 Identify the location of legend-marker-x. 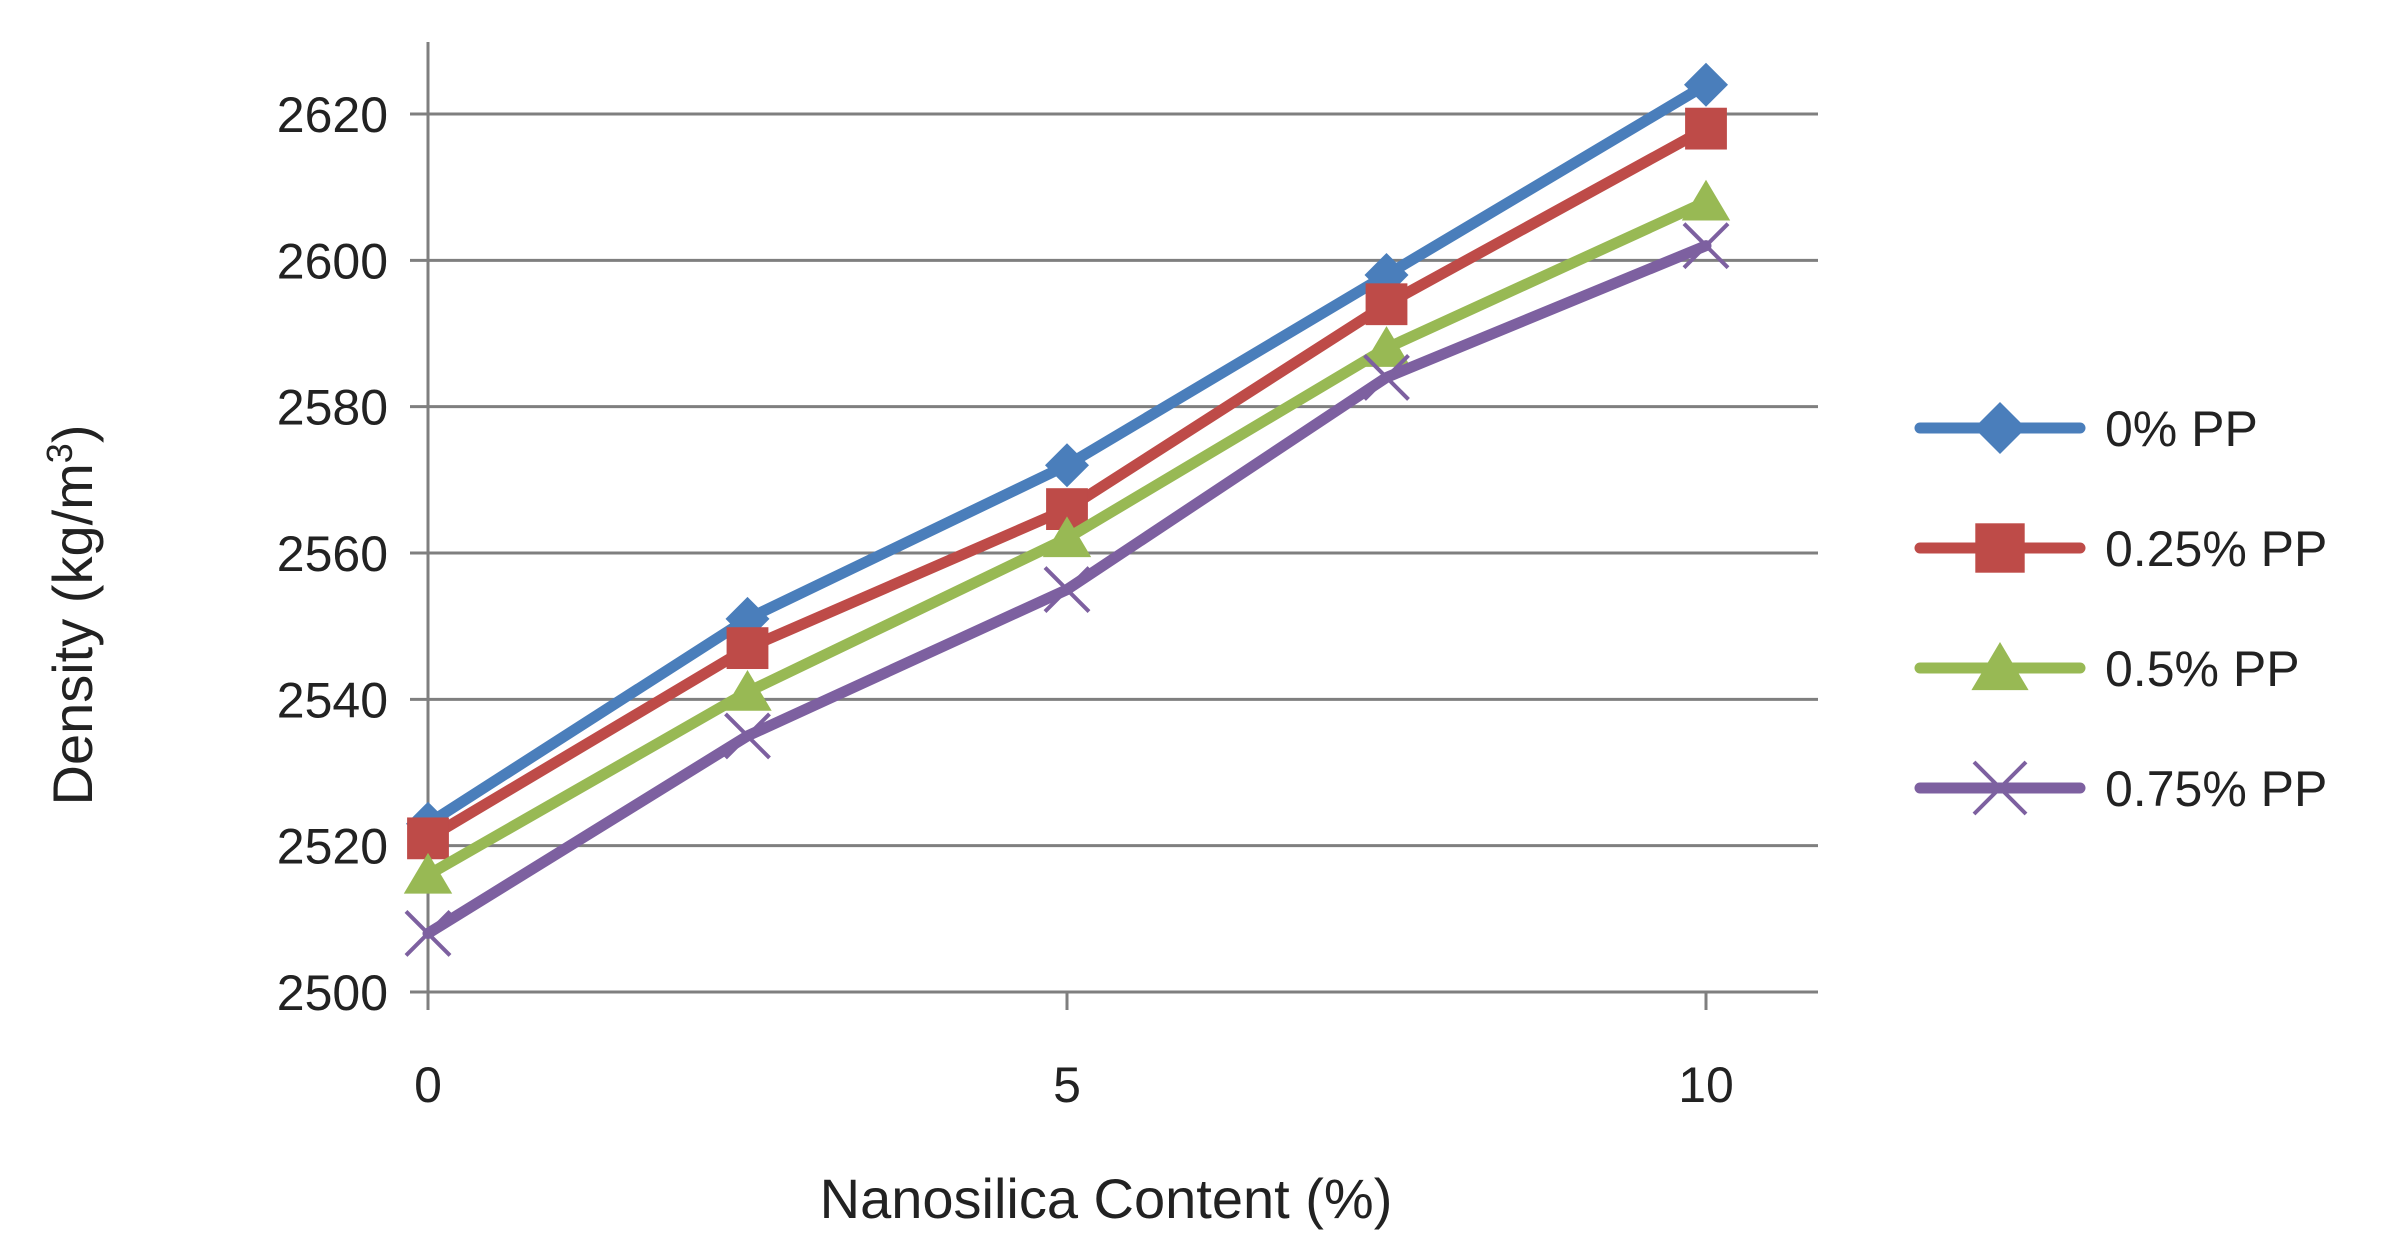
(2000, 788).